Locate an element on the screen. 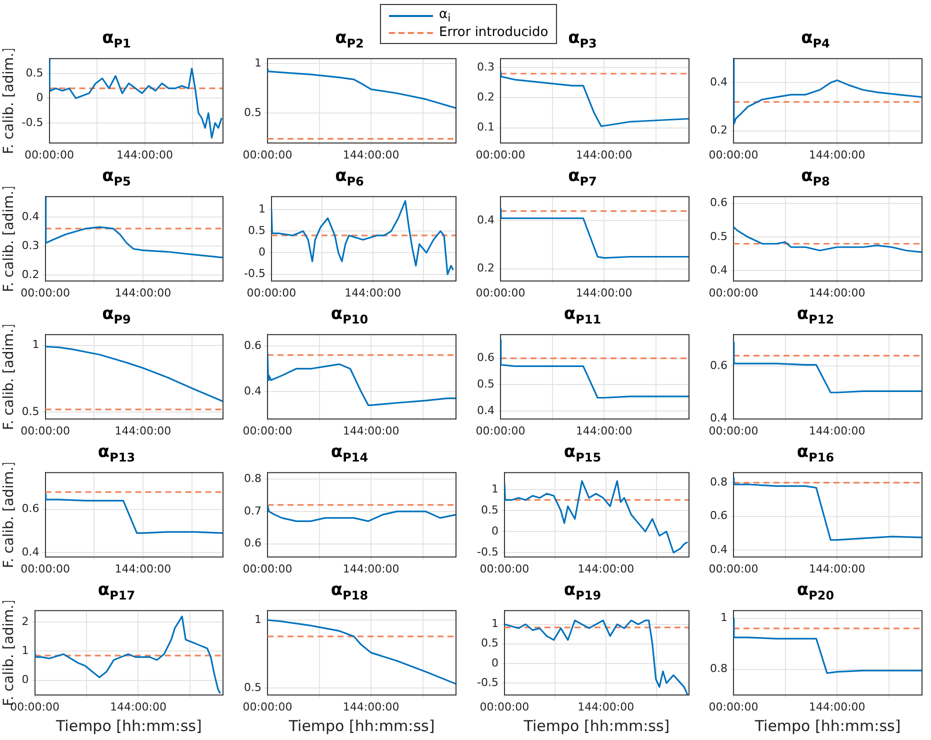 This screenshot has width=931, height=740. chart-title: α$_{P20}$ is located at coordinates (816, 590).